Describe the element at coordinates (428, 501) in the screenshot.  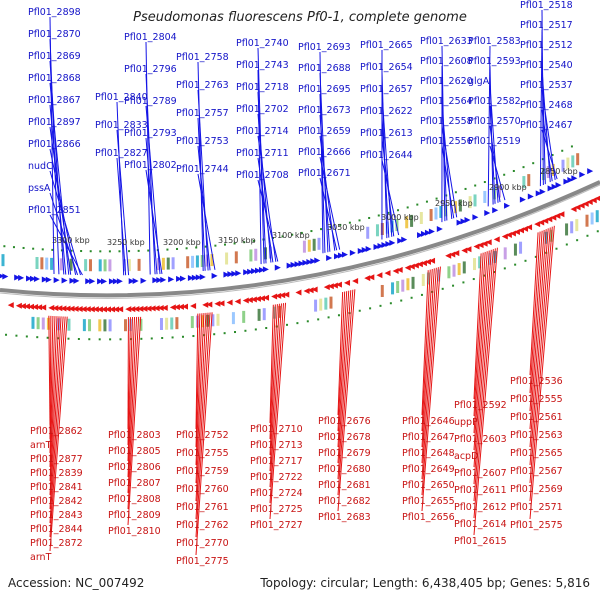
I see `reverse-gene-label: Pfl01_2655` at that location.